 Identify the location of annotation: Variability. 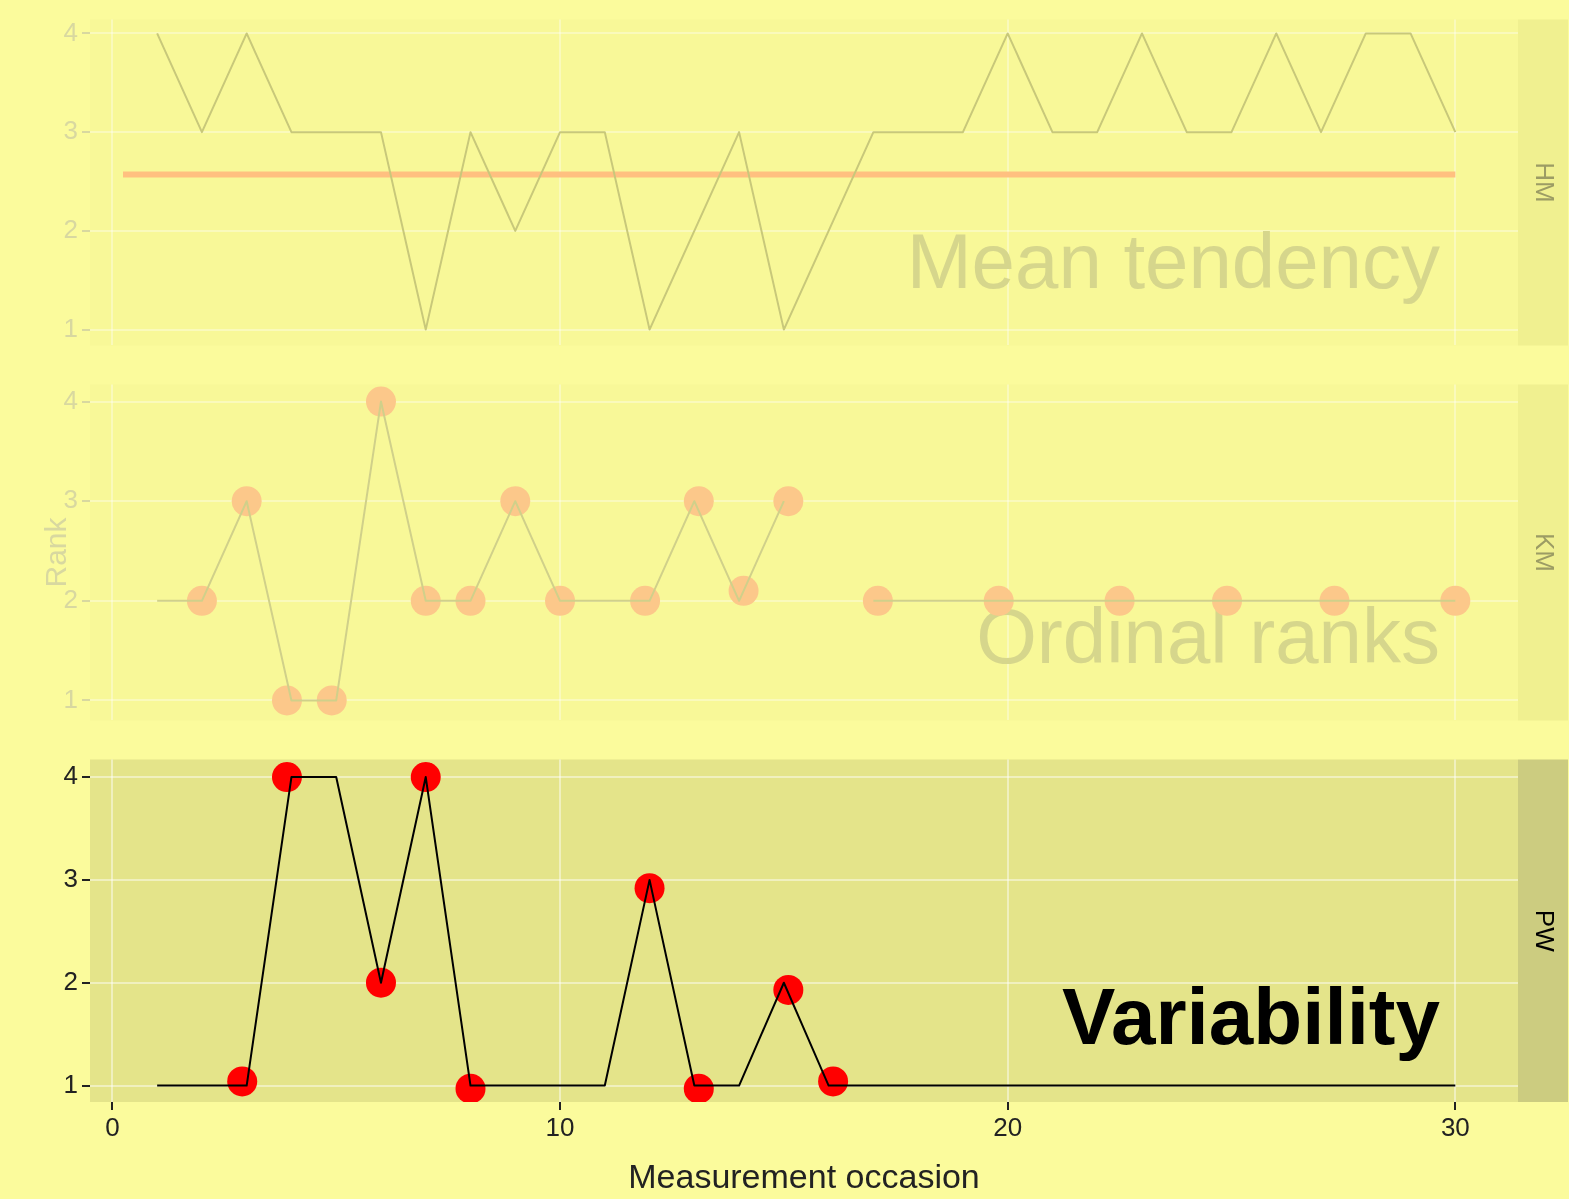
(1251, 1017).